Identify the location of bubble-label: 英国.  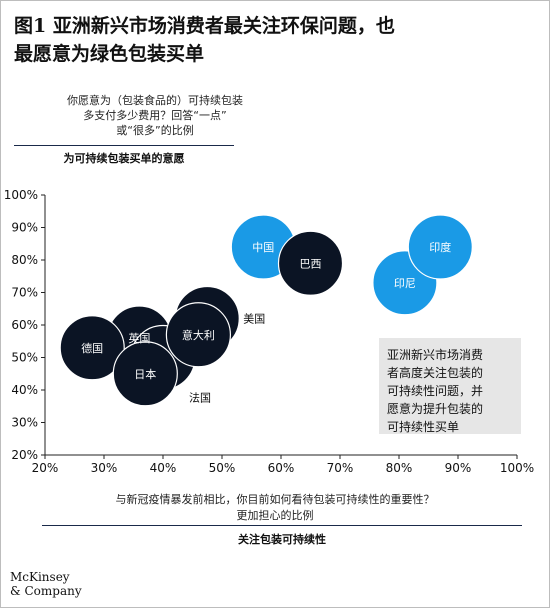
(139, 338).